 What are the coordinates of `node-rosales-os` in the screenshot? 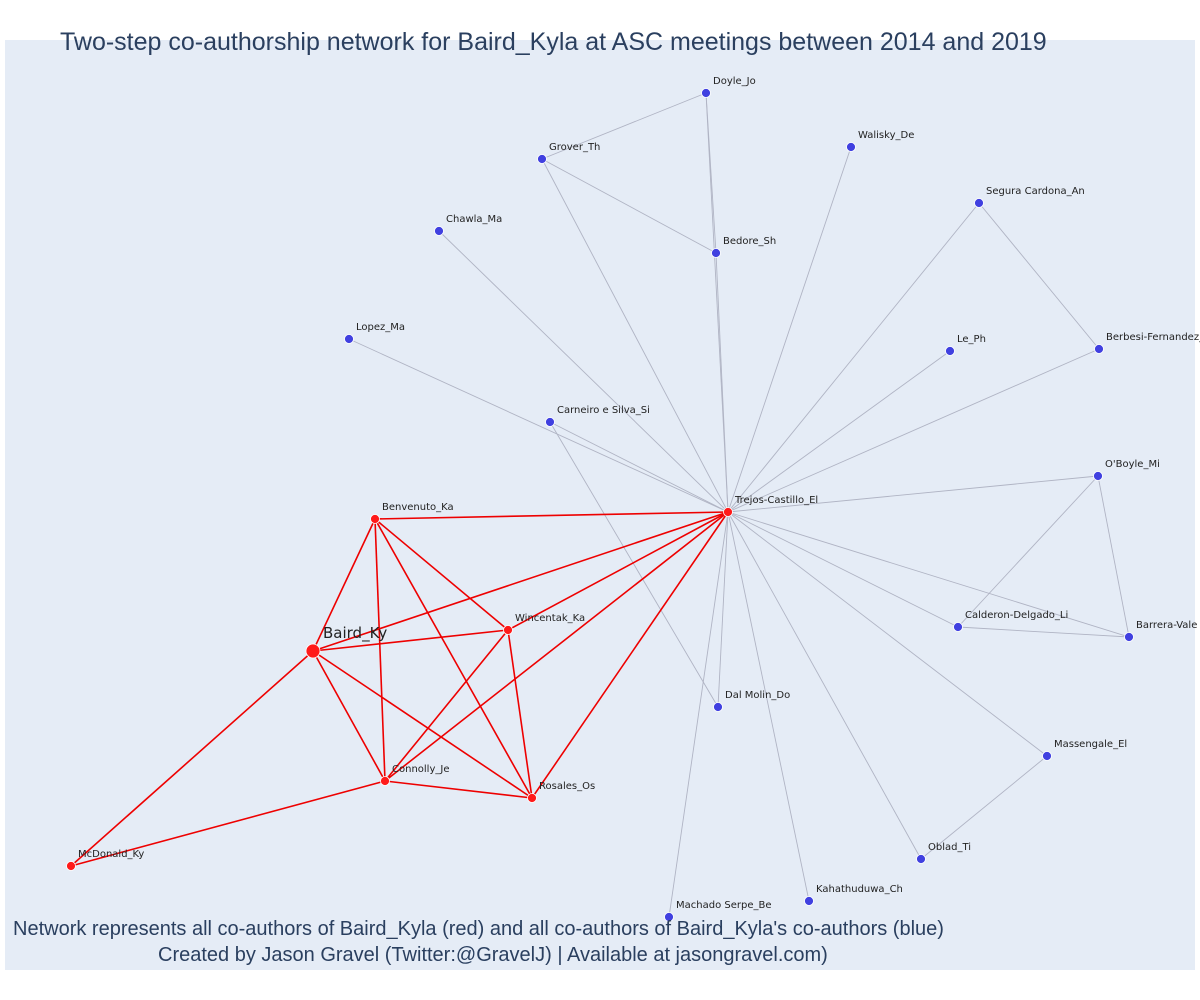 It's located at (532, 798).